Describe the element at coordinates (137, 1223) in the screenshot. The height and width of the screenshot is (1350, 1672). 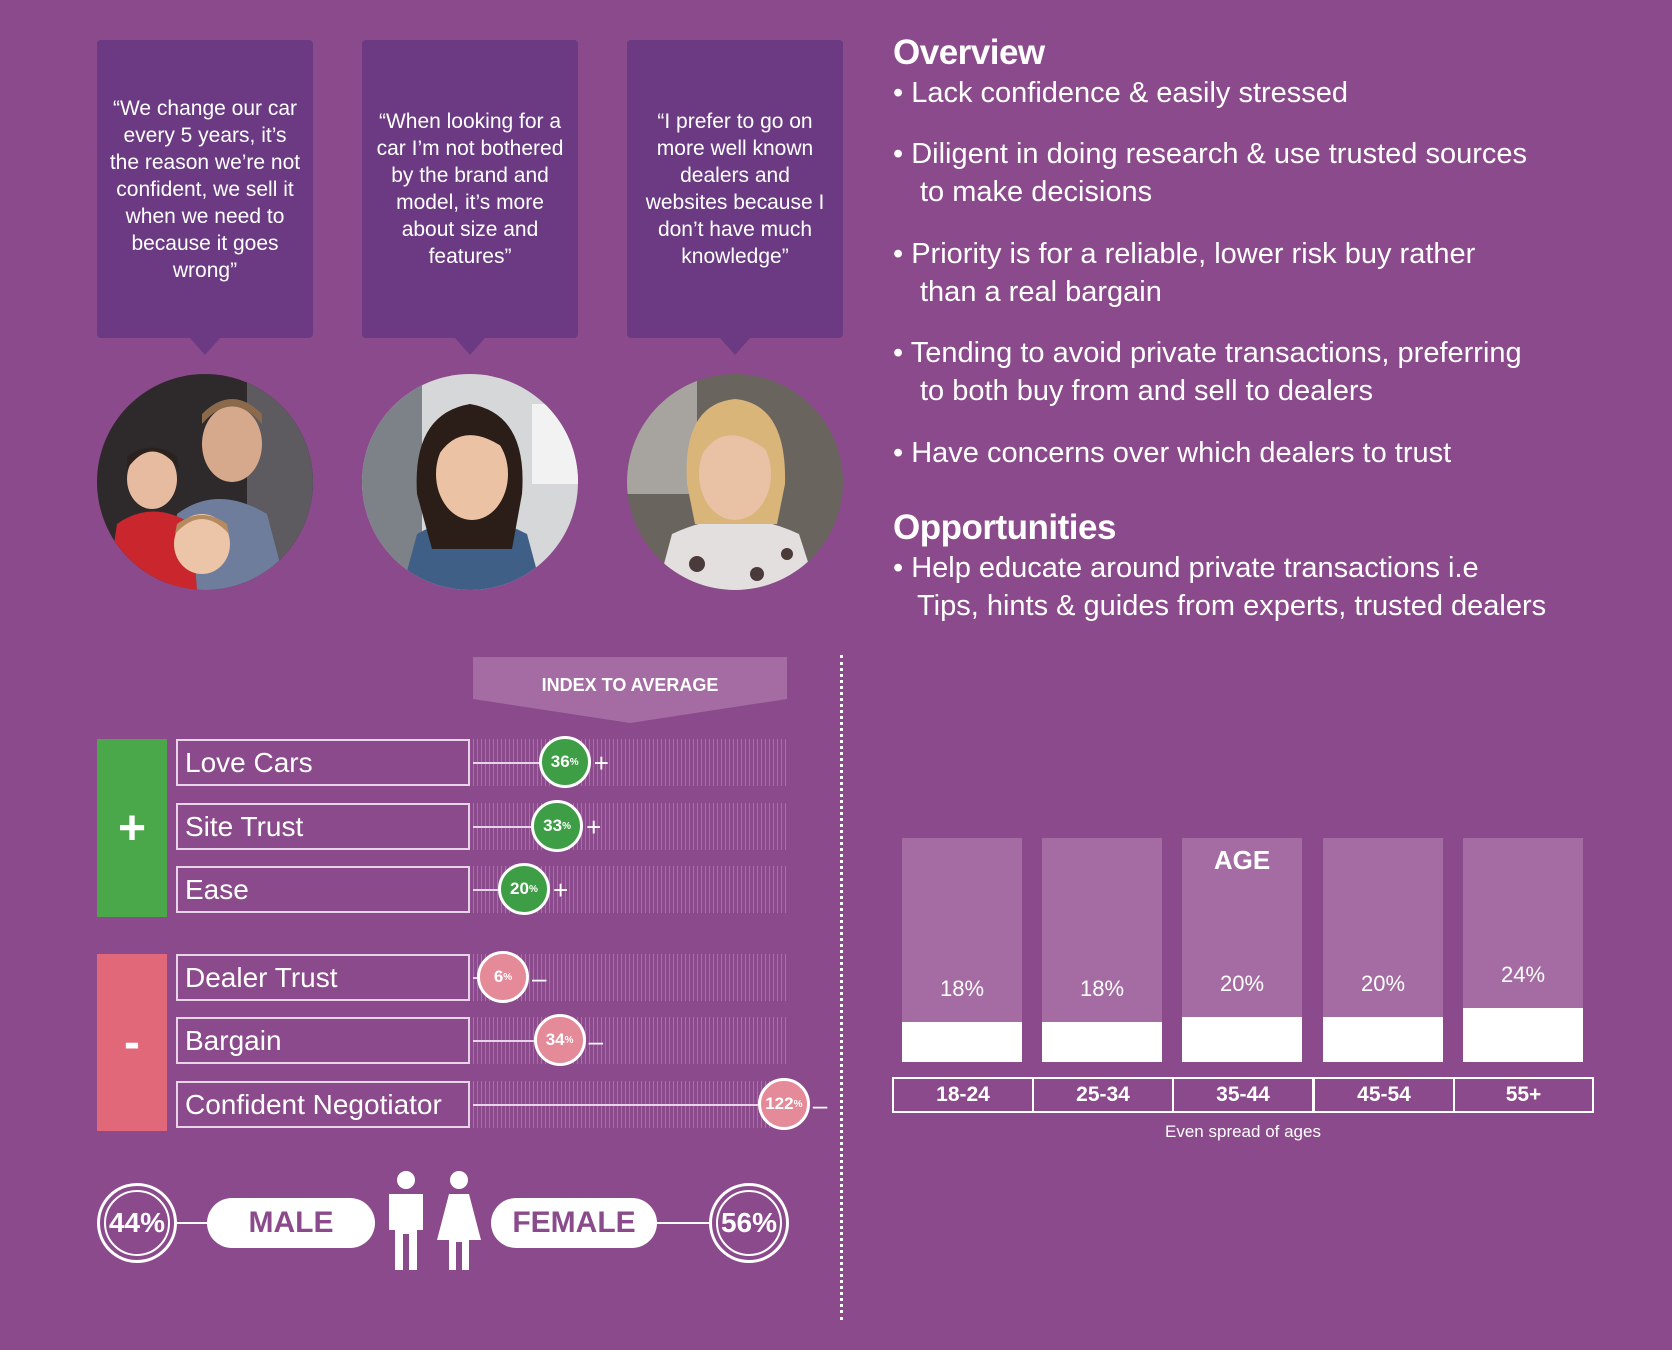
I see `male-percent-badge: 44%` at that location.